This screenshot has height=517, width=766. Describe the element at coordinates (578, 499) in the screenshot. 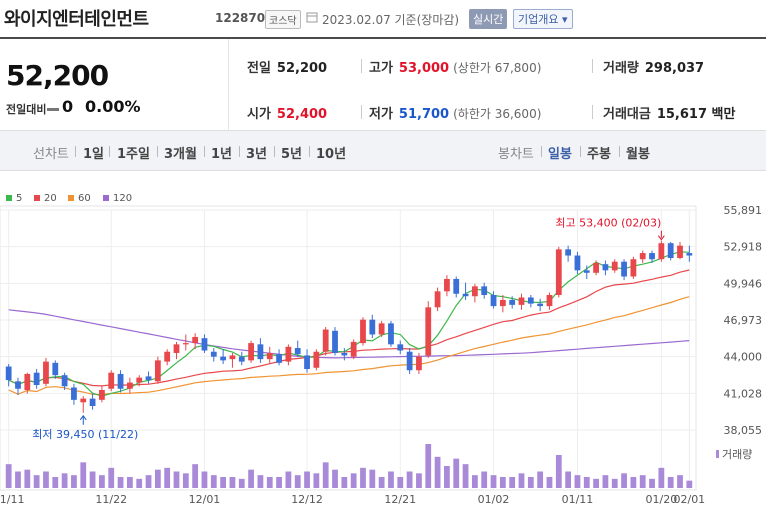

I see `x-tick-label: 01/11` at that location.